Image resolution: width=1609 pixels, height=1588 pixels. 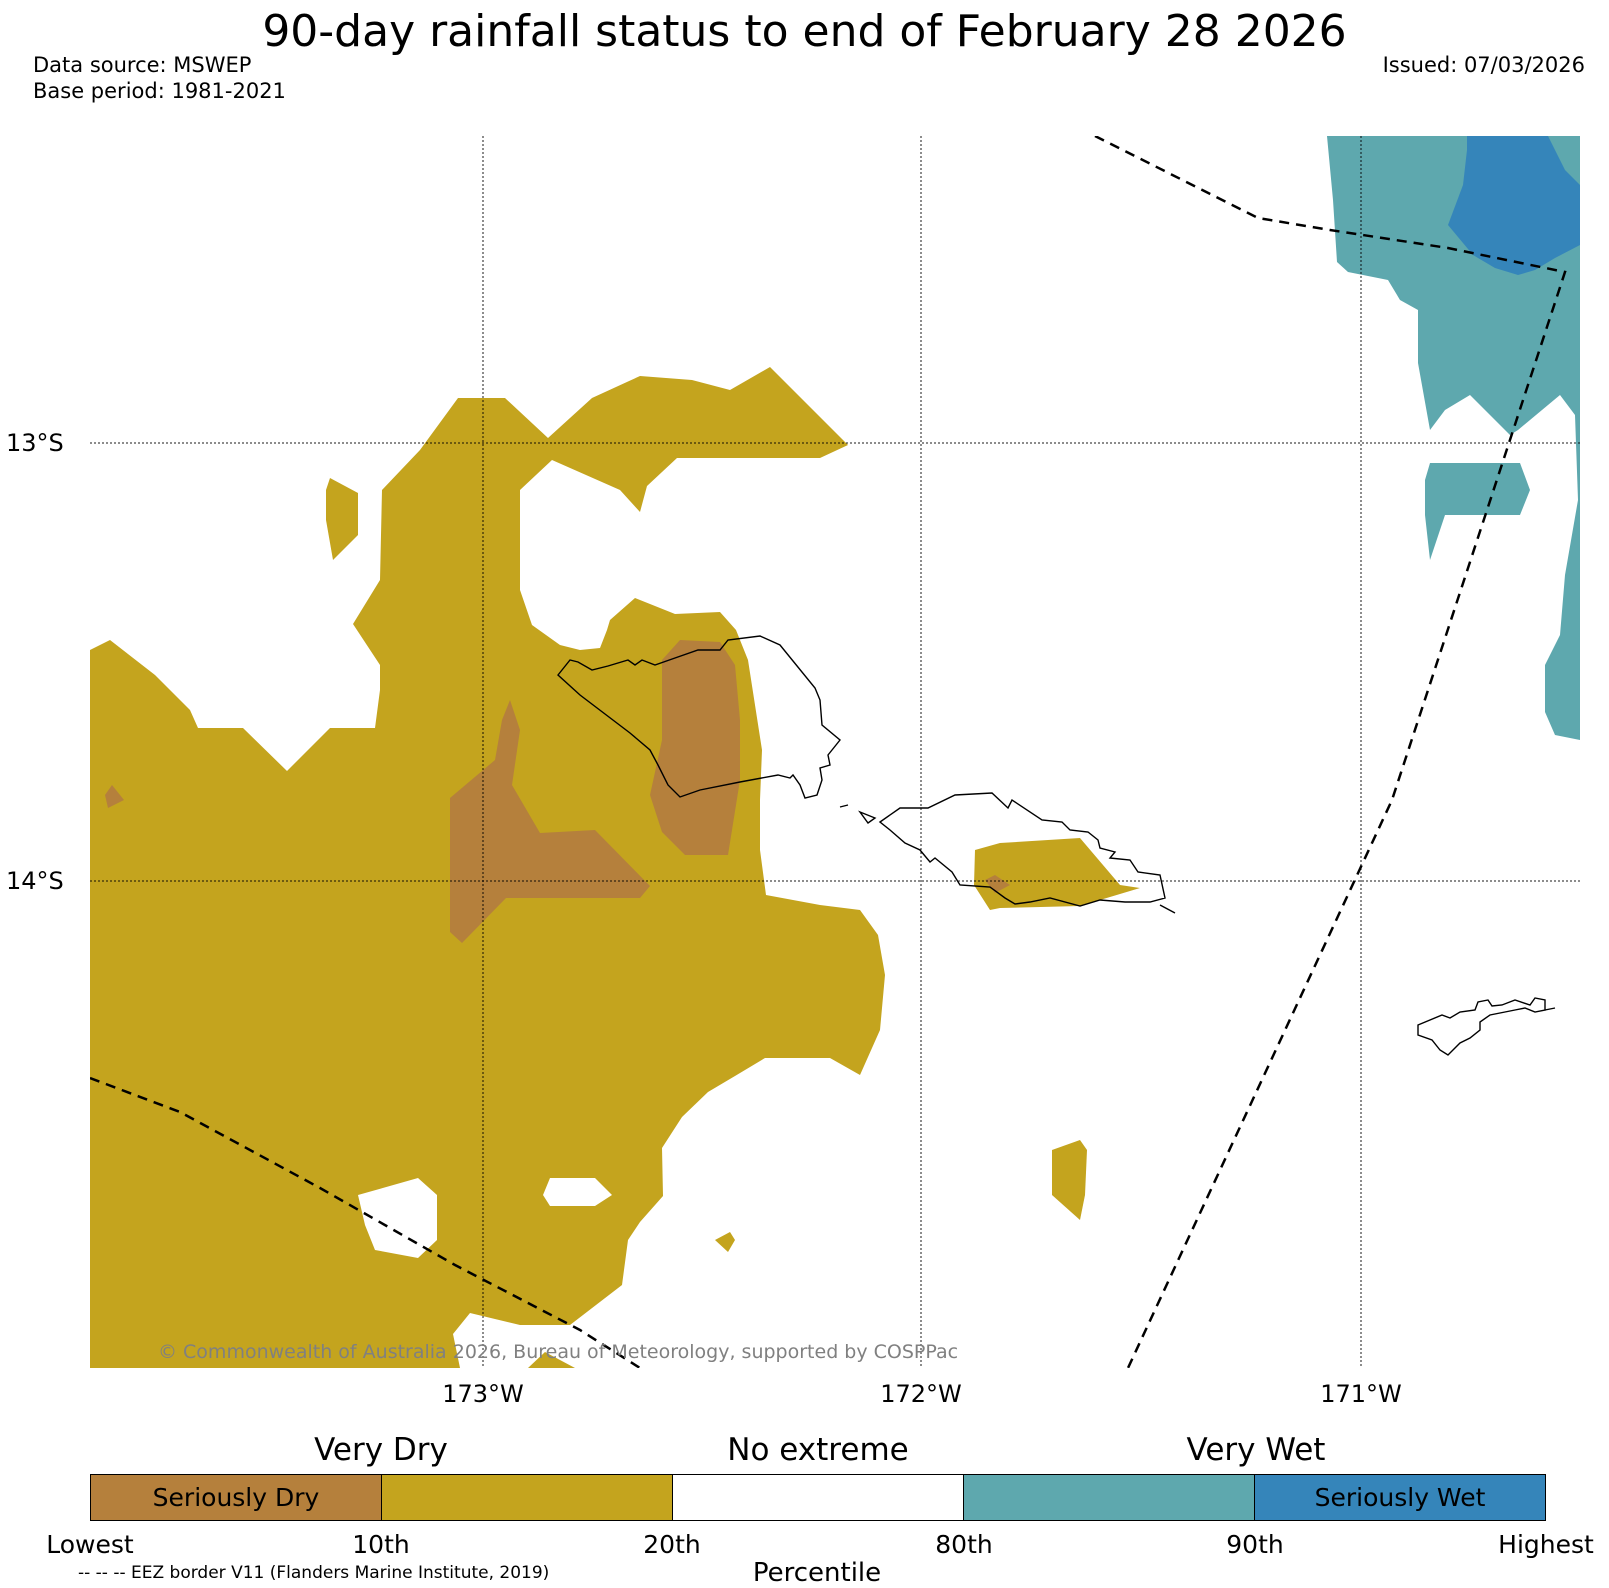 I want to click on legend-colorbar: Seriously Dry Seriously Wet, so click(x=818, y=1497).